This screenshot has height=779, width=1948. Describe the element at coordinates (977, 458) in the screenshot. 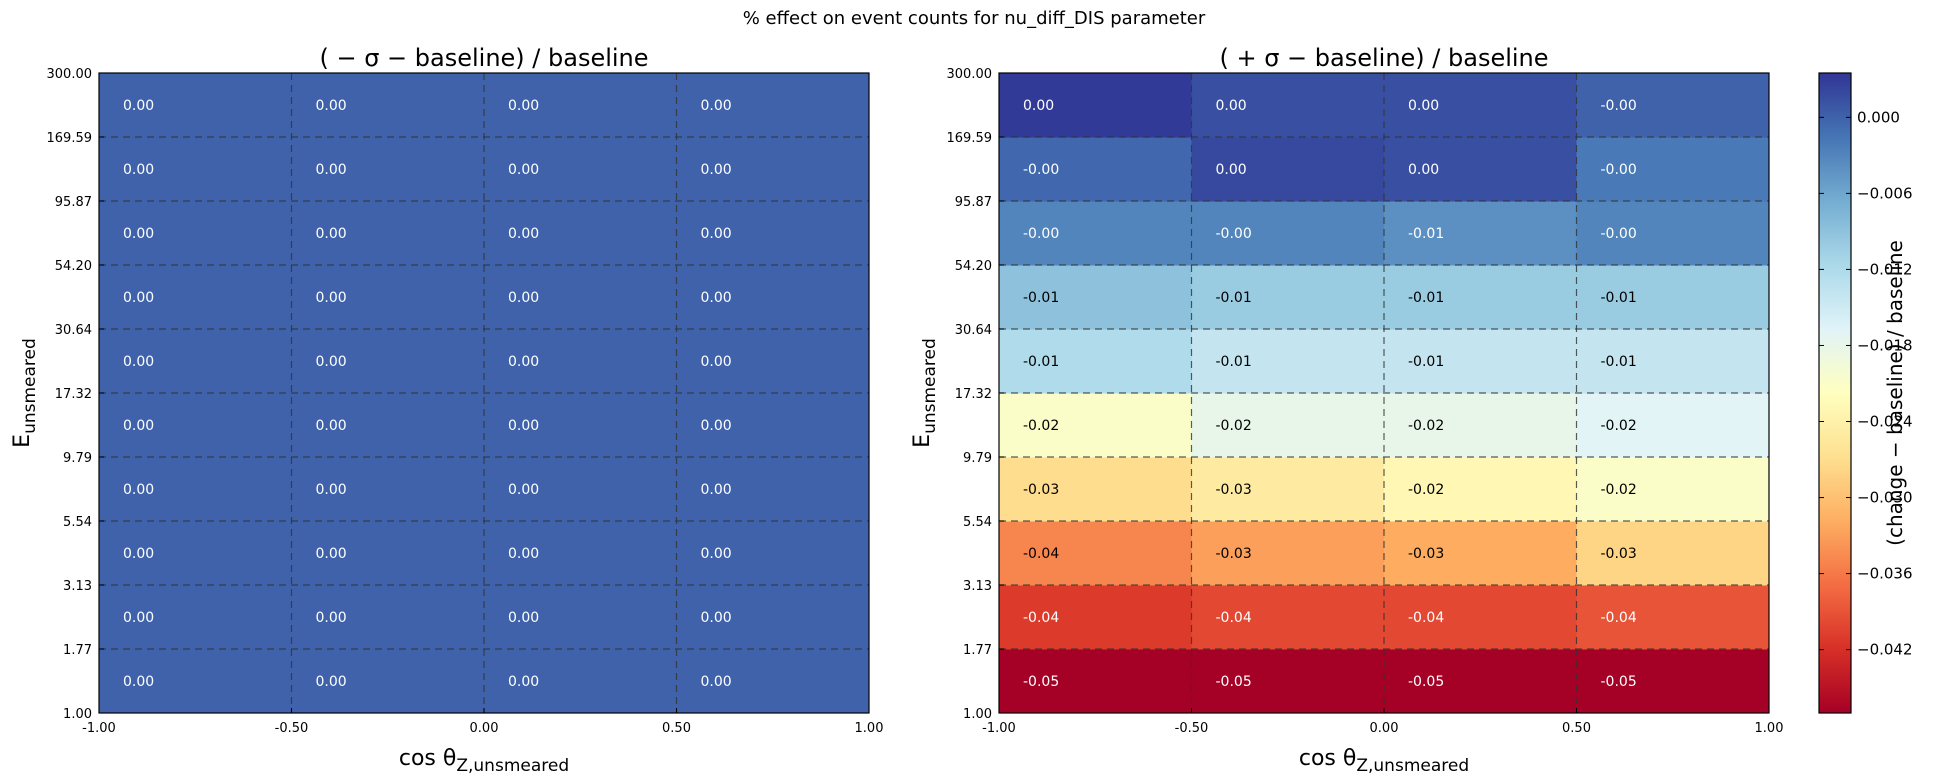

I see `y-tick-label: 9.79` at that location.